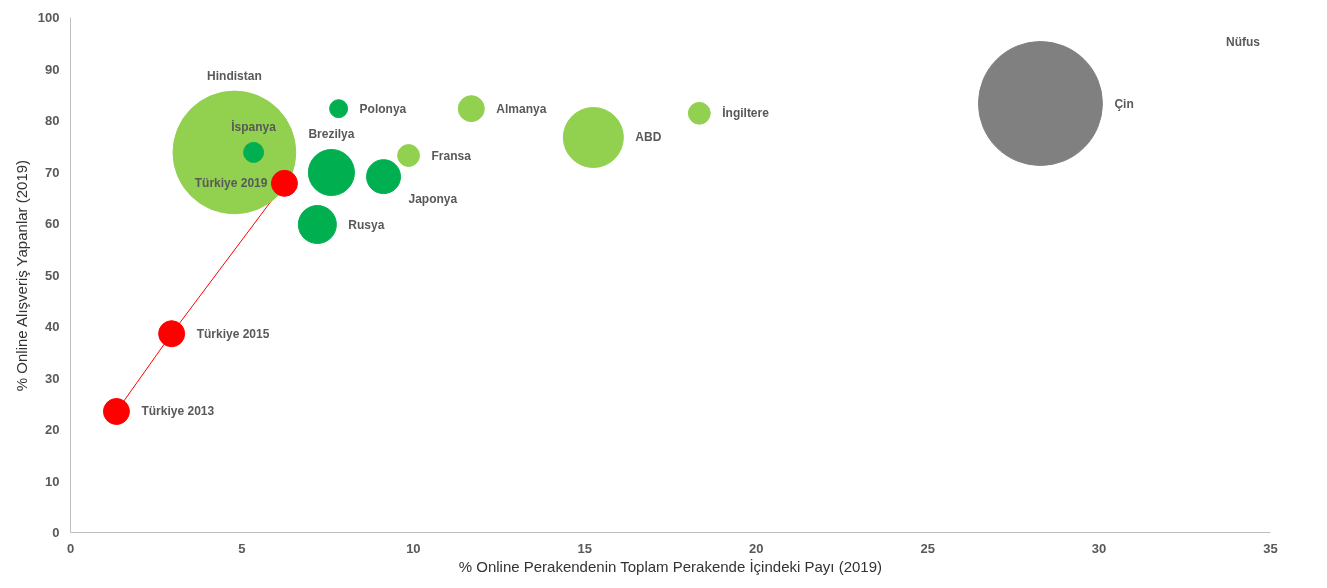 This screenshot has width=1327, height=588. What do you see at coordinates (231, 183) in the screenshot?
I see `annotation: Türkiye 2019` at bounding box center [231, 183].